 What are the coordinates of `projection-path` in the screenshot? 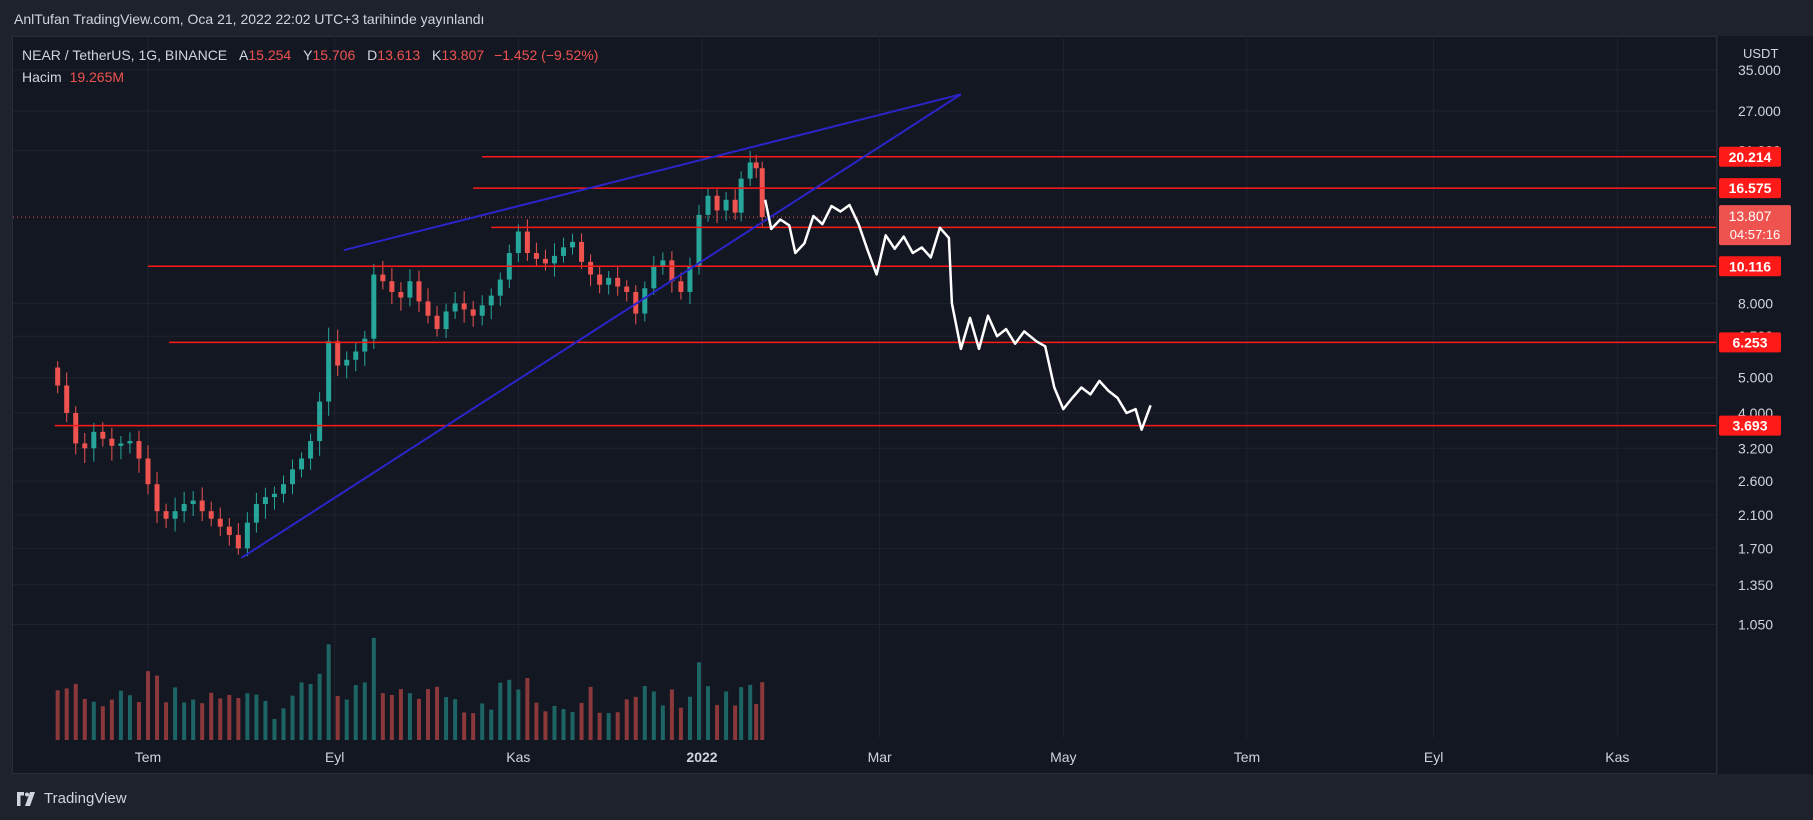 It's located at (957, 315).